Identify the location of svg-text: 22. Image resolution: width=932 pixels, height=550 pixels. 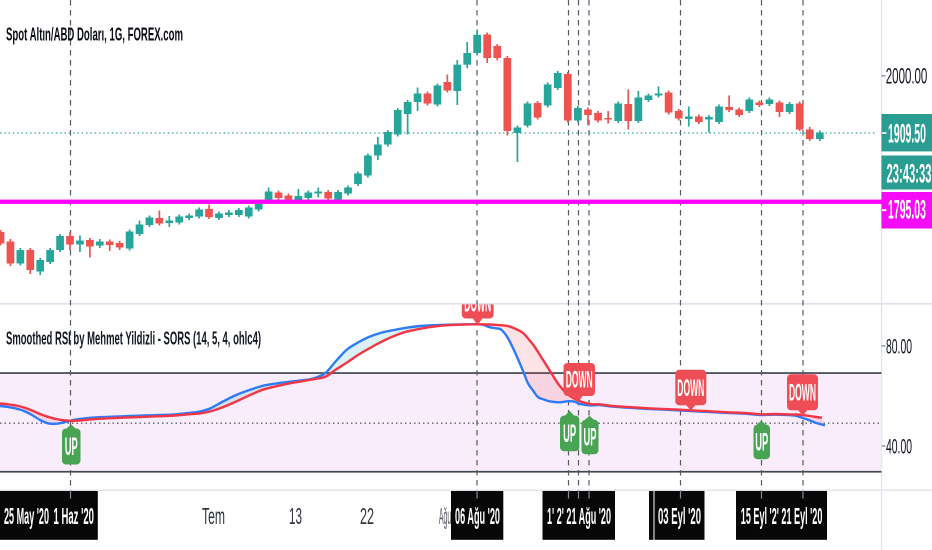
(367, 516).